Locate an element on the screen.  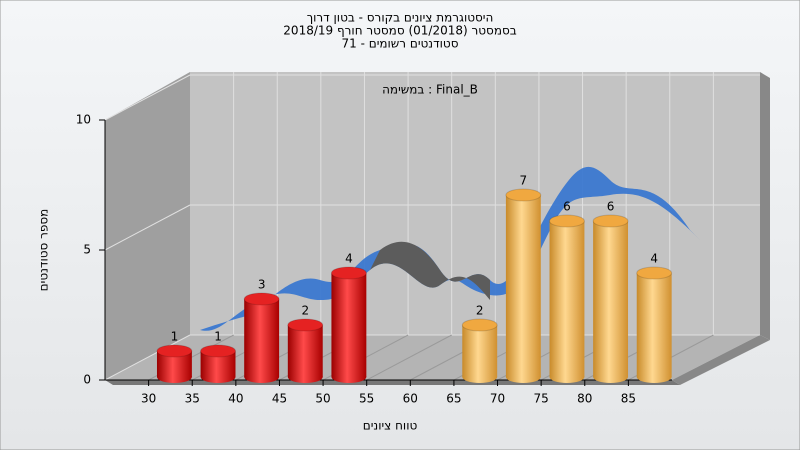
wall-edge is located at coordinates (765, 206).